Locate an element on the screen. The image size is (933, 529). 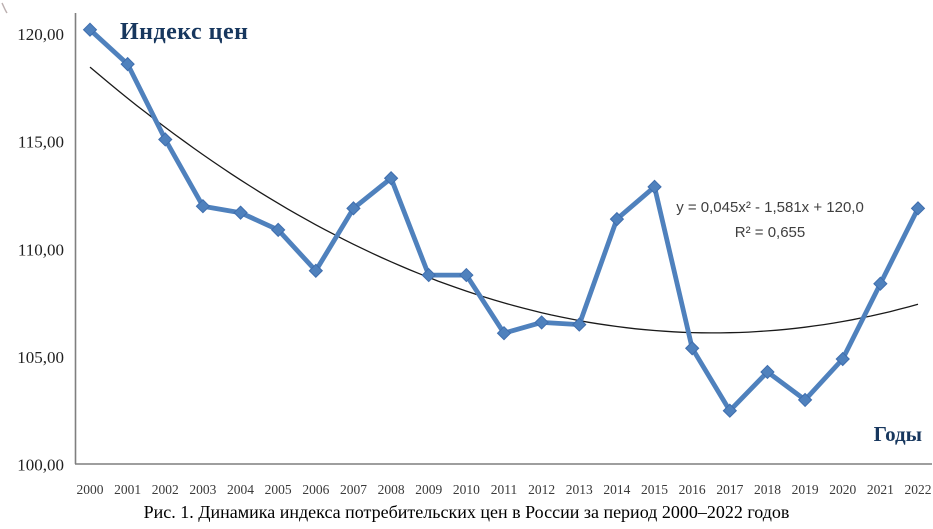
x-tick-label: 2009 is located at coordinates (428, 489).